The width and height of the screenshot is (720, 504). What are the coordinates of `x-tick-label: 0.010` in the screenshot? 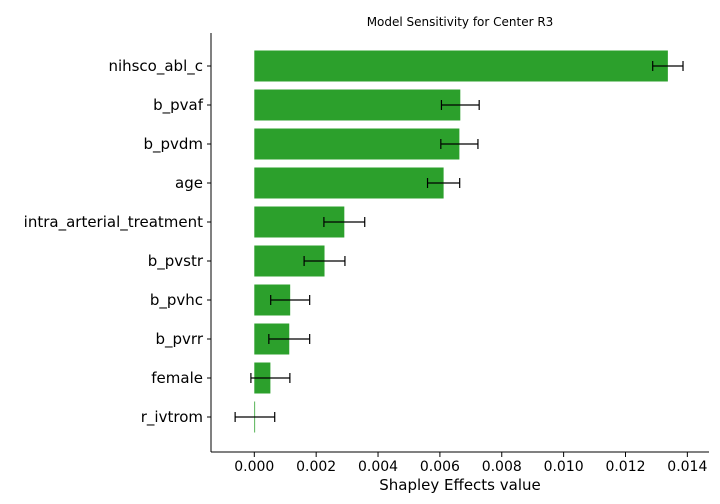 It's located at (564, 467).